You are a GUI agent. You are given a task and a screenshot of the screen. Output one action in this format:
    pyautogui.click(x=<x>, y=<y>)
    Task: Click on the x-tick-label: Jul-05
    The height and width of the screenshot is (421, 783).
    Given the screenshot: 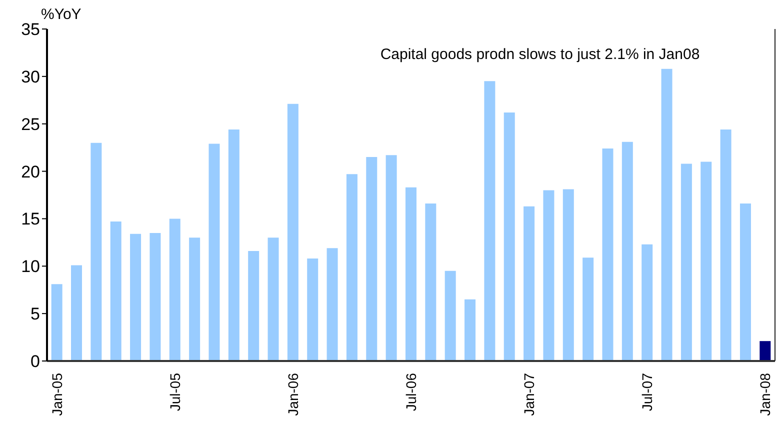 What is the action you would take?
    pyautogui.click(x=174, y=392)
    